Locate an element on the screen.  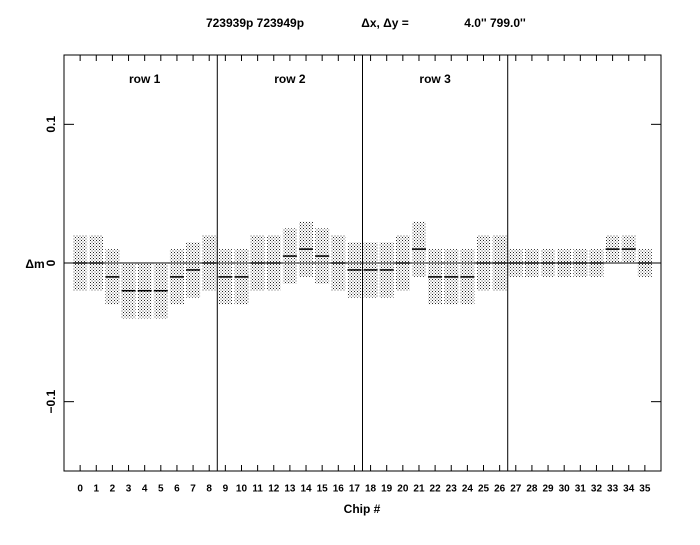
x-tick-label: 32 is located at coordinates (597, 489).